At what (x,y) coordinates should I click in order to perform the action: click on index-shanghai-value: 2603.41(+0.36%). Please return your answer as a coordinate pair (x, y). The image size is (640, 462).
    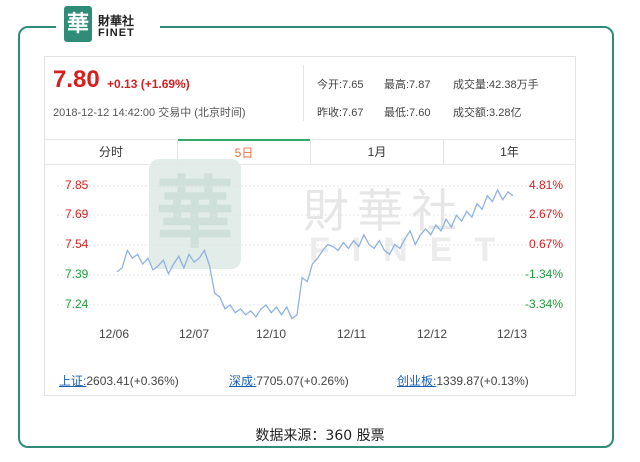
    Looking at the image, I should click on (132, 381).